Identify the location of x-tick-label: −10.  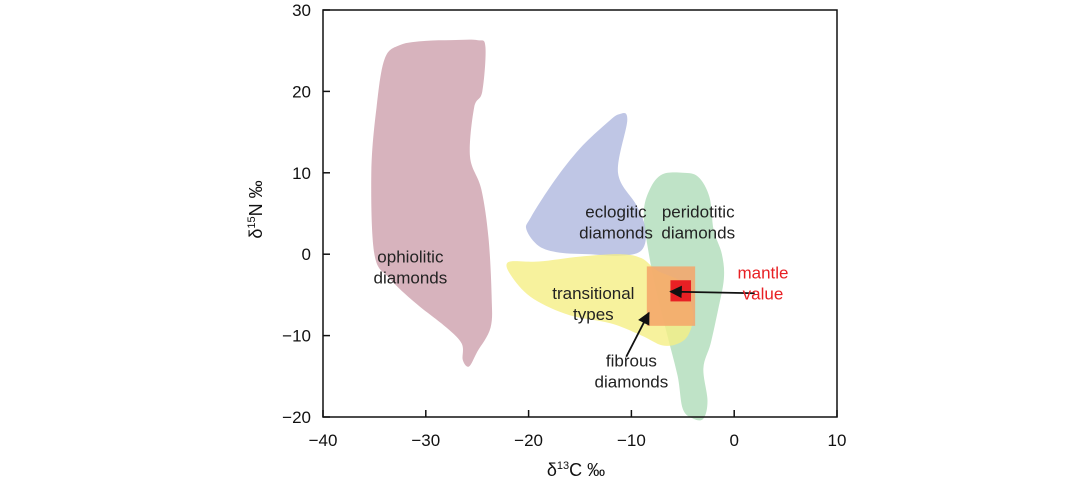
(631, 440).